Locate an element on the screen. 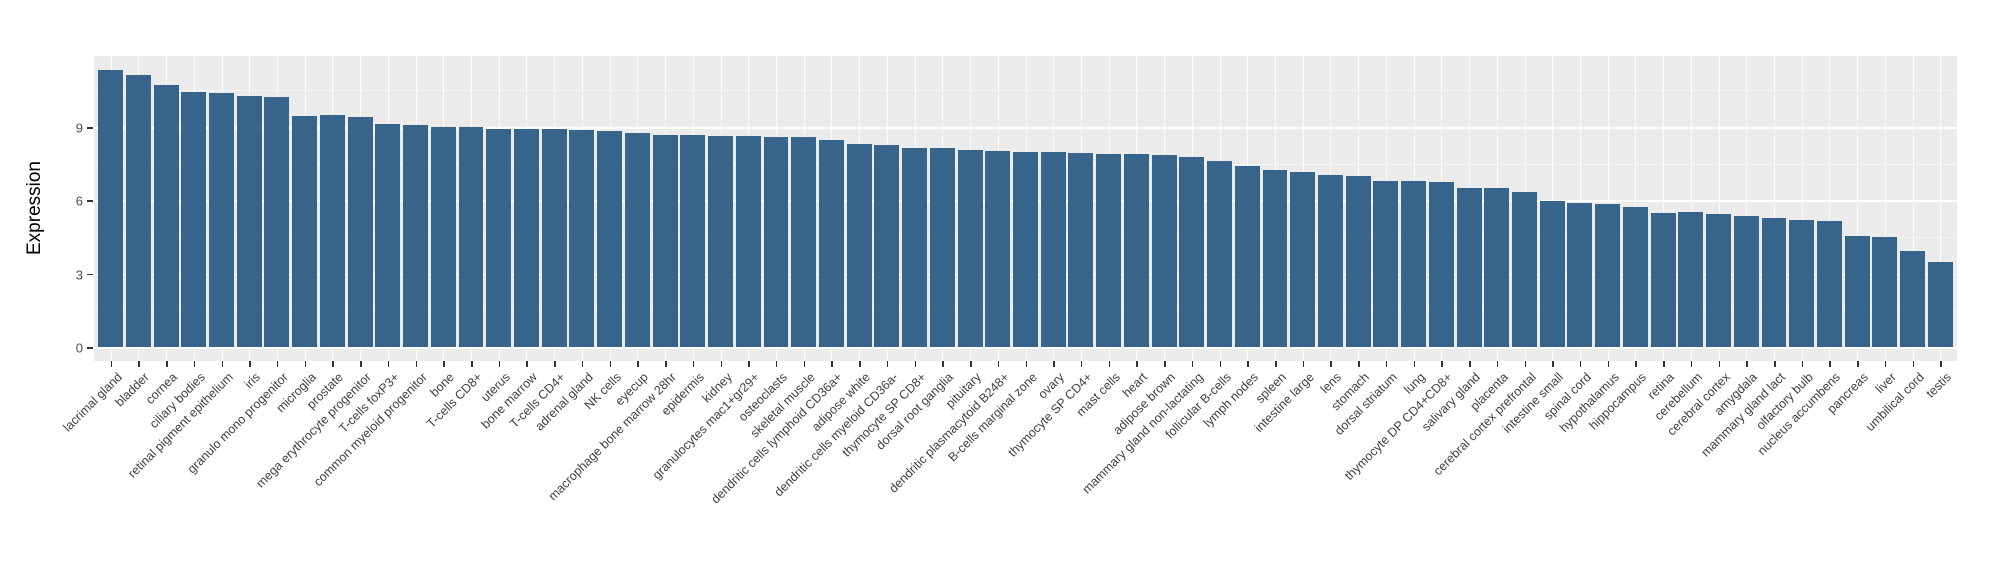  bar-salivary-gland is located at coordinates (1469, 268).